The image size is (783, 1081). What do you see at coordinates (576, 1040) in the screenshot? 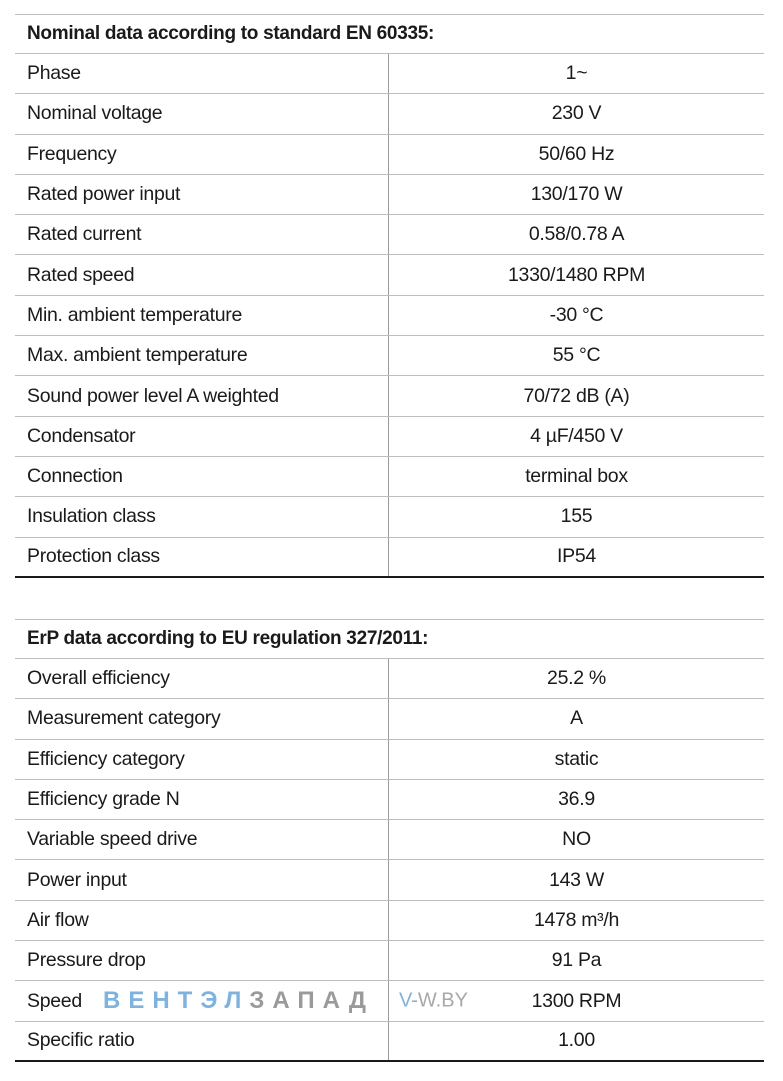
I see `row-value: 1.00` at bounding box center [576, 1040].